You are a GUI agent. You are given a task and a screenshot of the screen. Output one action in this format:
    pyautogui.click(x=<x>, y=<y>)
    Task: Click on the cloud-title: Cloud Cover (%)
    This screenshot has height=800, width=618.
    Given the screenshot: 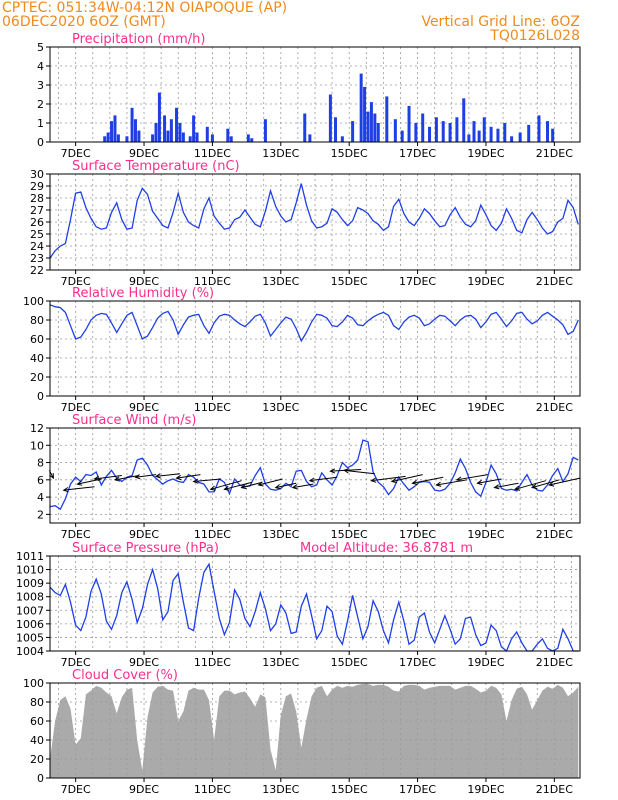 What is the action you would take?
    pyautogui.click(x=125, y=675)
    